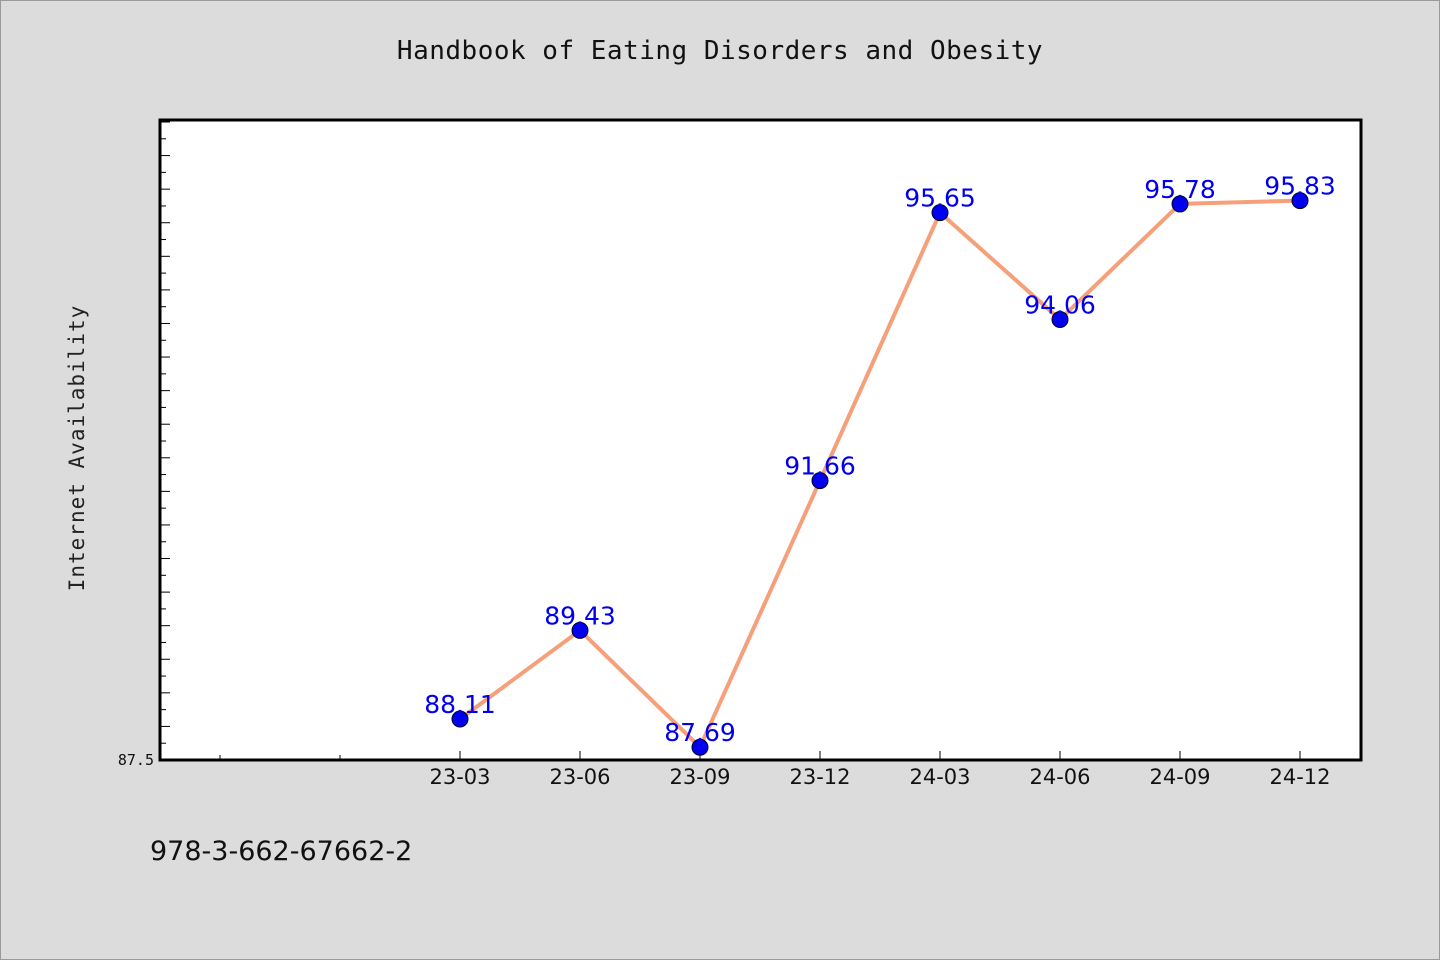  What do you see at coordinates (1179, 777) in the screenshot?
I see `x-tick-label: 24-09` at bounding box center [1179, 777].